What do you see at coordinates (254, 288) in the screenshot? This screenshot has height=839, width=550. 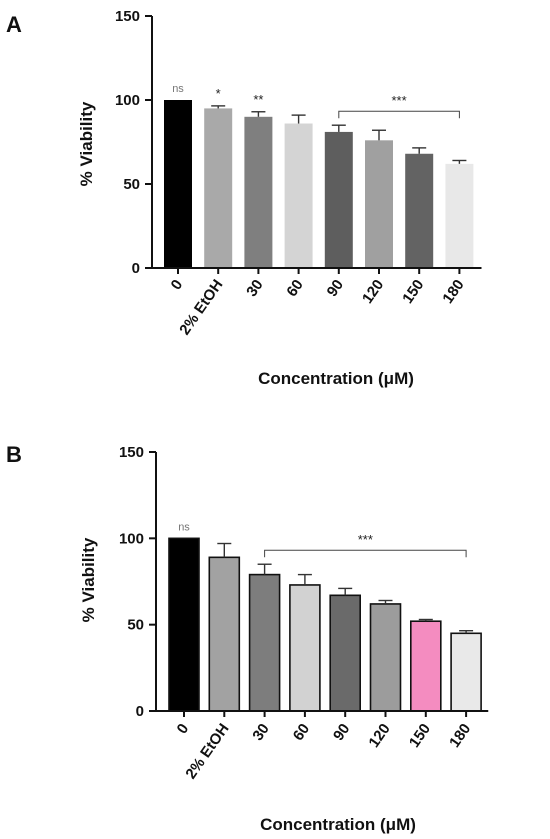 I see `x-tick-label-a-2: 30` at bounding box center [254, 288].